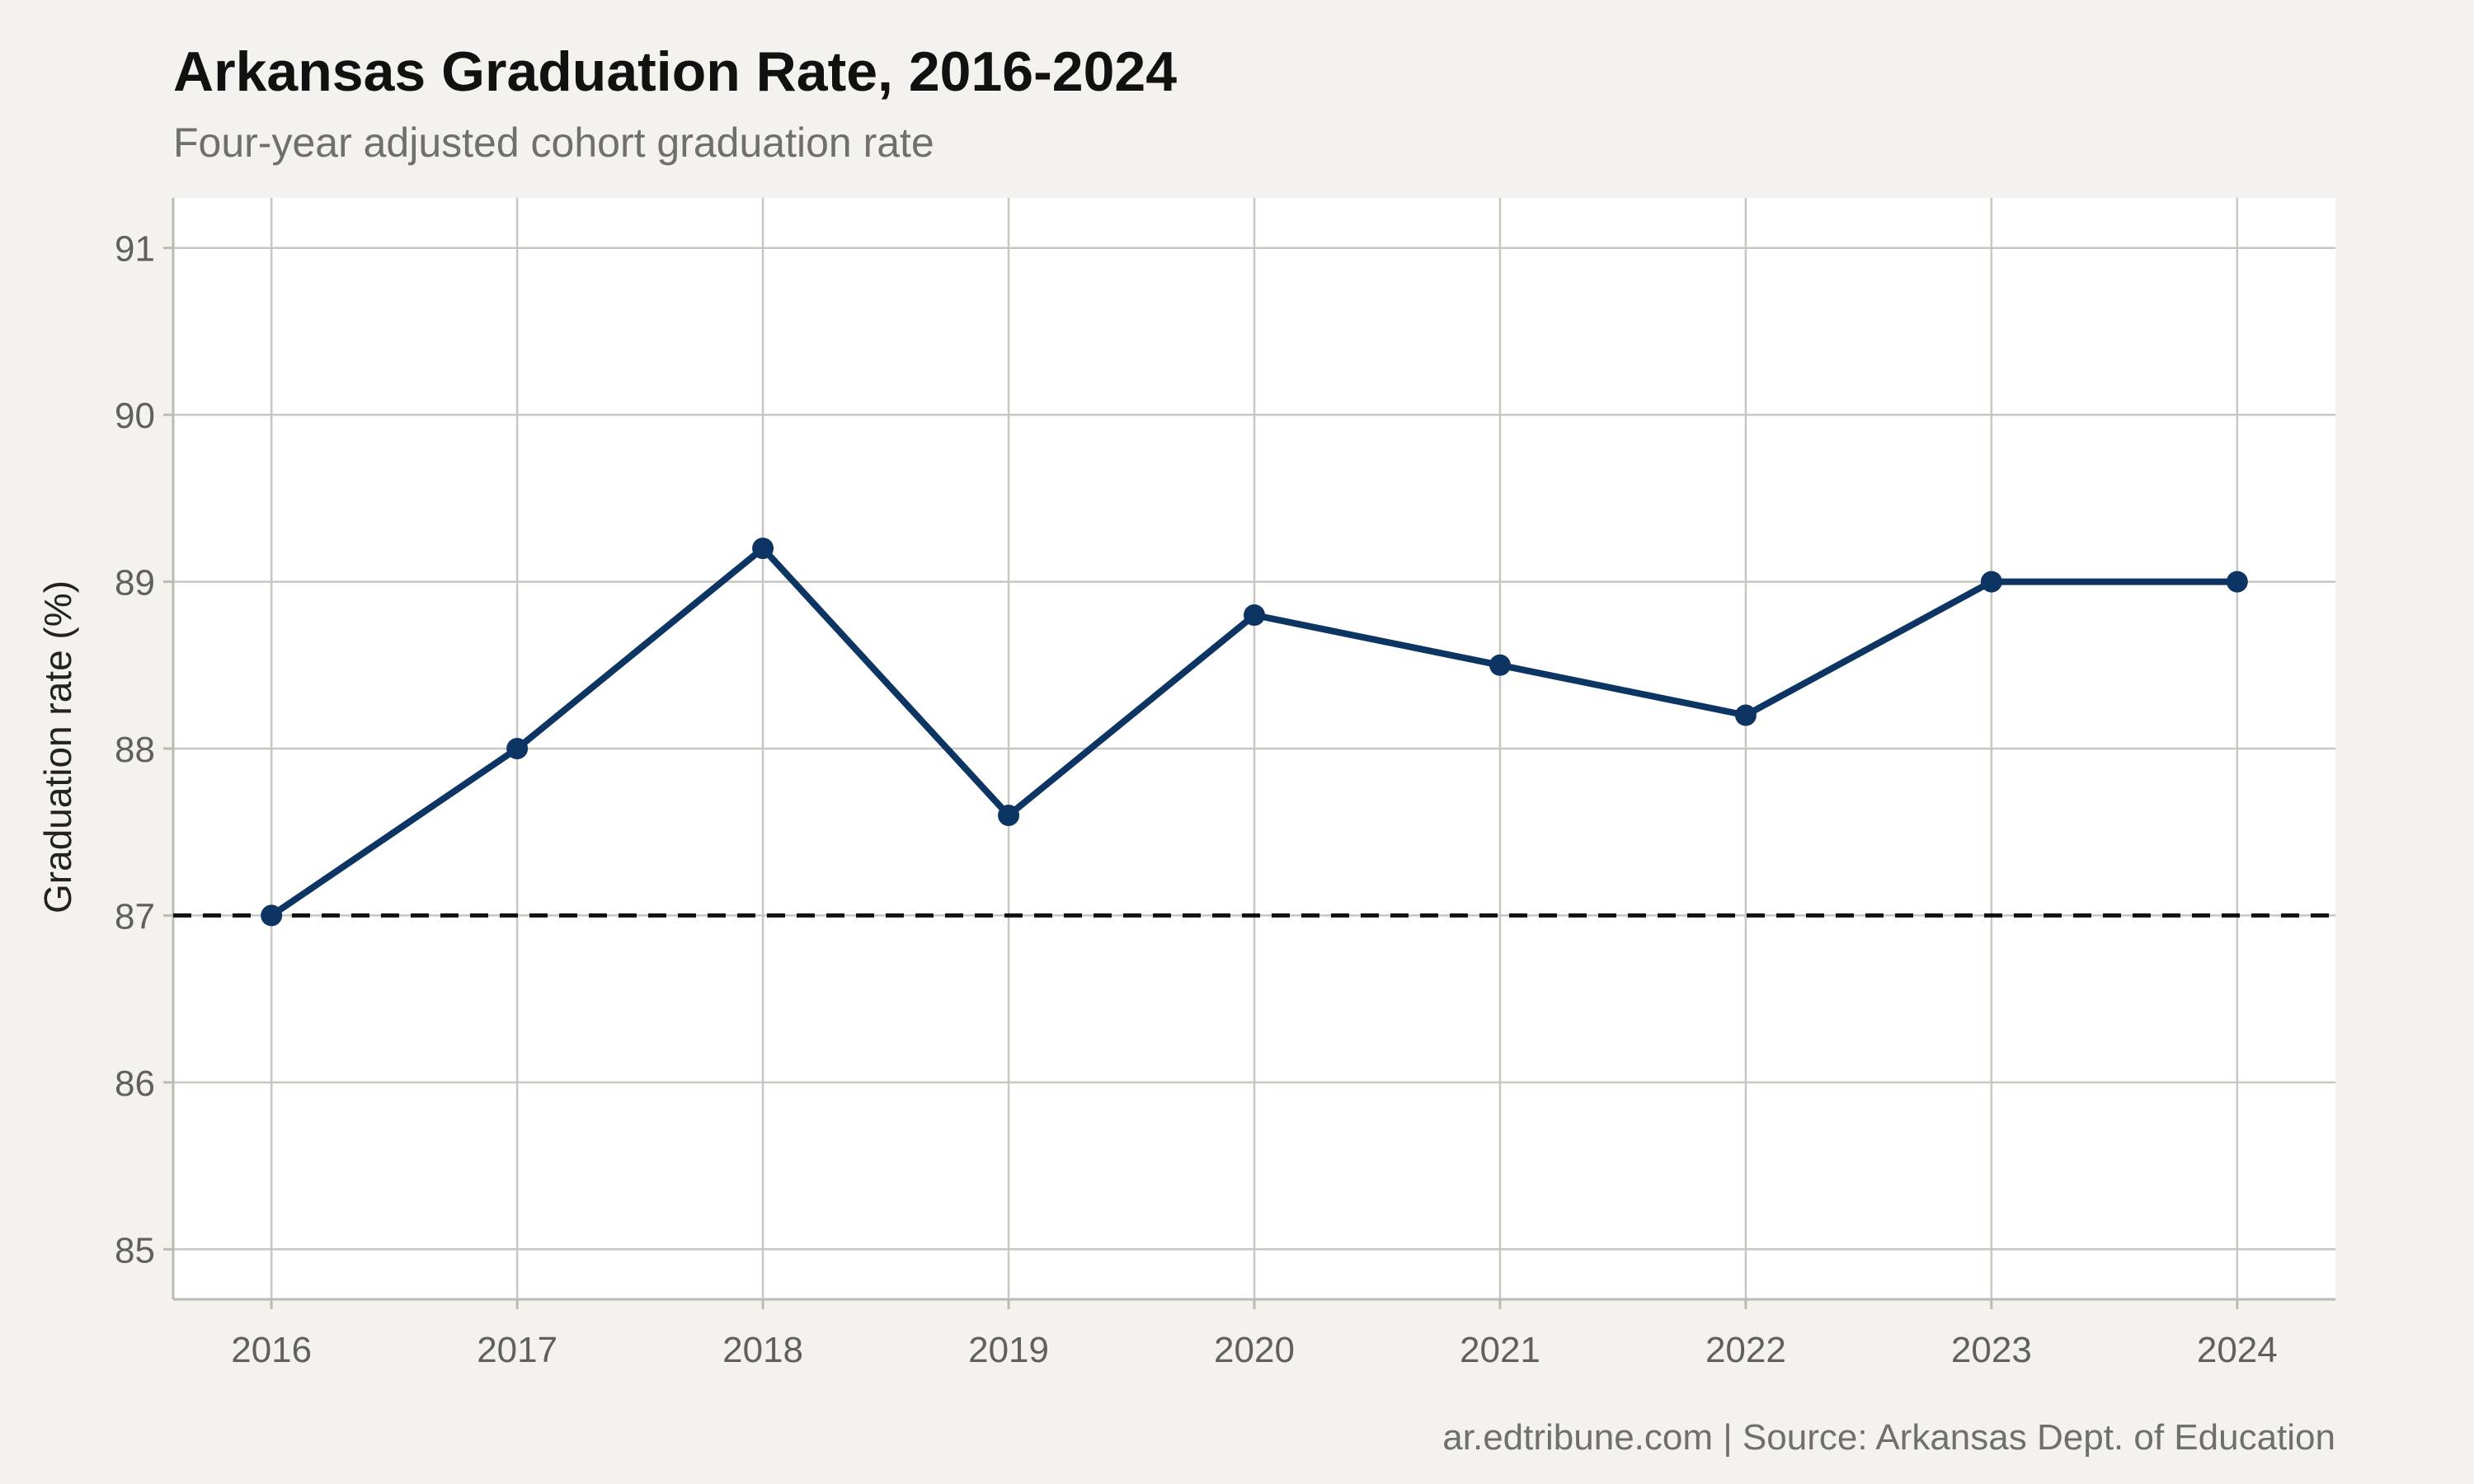 The height and width of the screenshot is (1484, 2474). What do you see at coordinates (675, 71) in the screenshot?
I see `chart-title: Arkansas Graduation Rate, 2016-2024` at bounding box center [675, 71].